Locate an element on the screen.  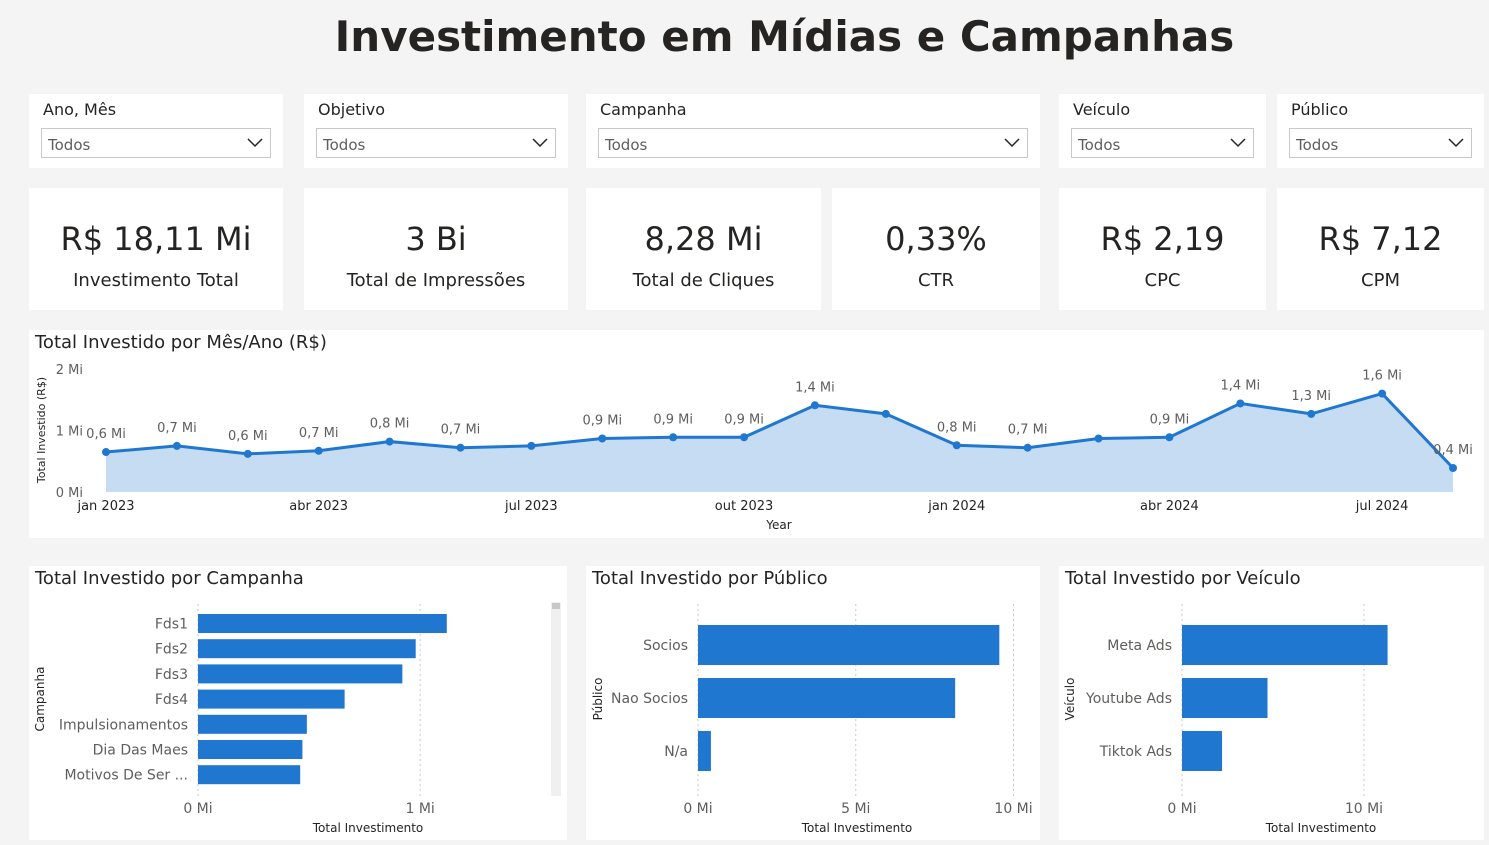
filter-ano-mes: Ano, Mês Todos is located at coordinates (156, 131).